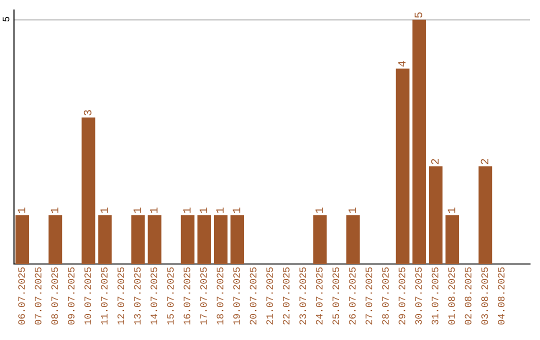  I want to click on x-tick-label: 19.07.2025, so click(236, 295).